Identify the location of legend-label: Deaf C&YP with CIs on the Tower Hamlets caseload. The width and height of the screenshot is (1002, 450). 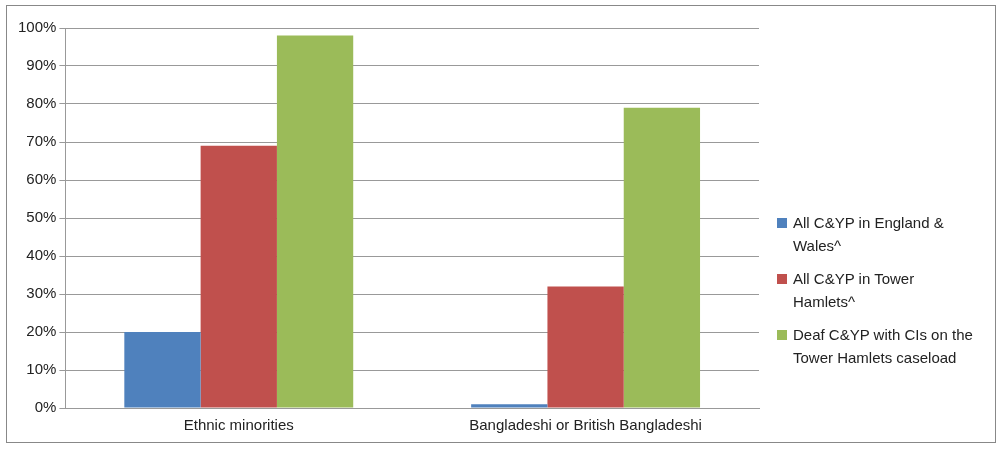
(883, 346).